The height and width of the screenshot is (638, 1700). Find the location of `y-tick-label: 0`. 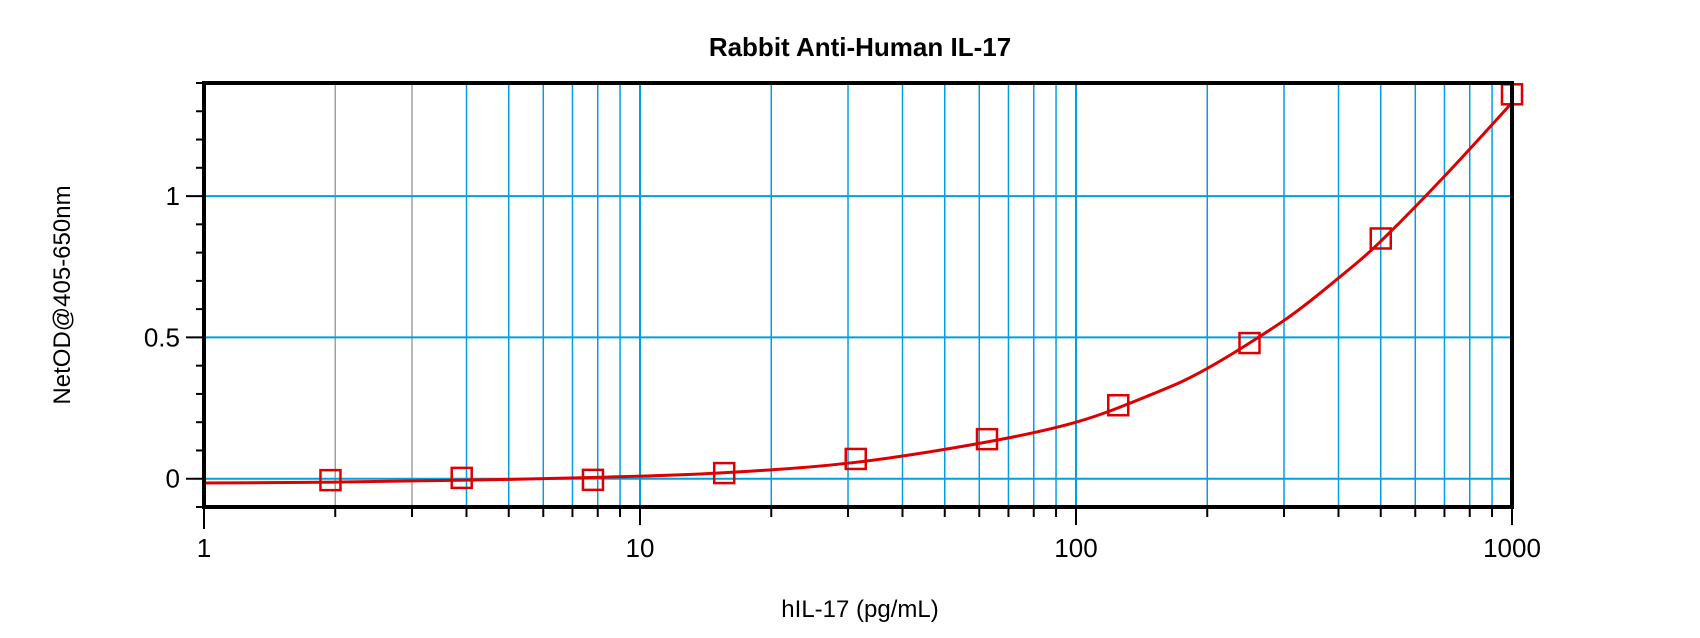

y-tick-label: 0 is located at coordinates (173, 479).